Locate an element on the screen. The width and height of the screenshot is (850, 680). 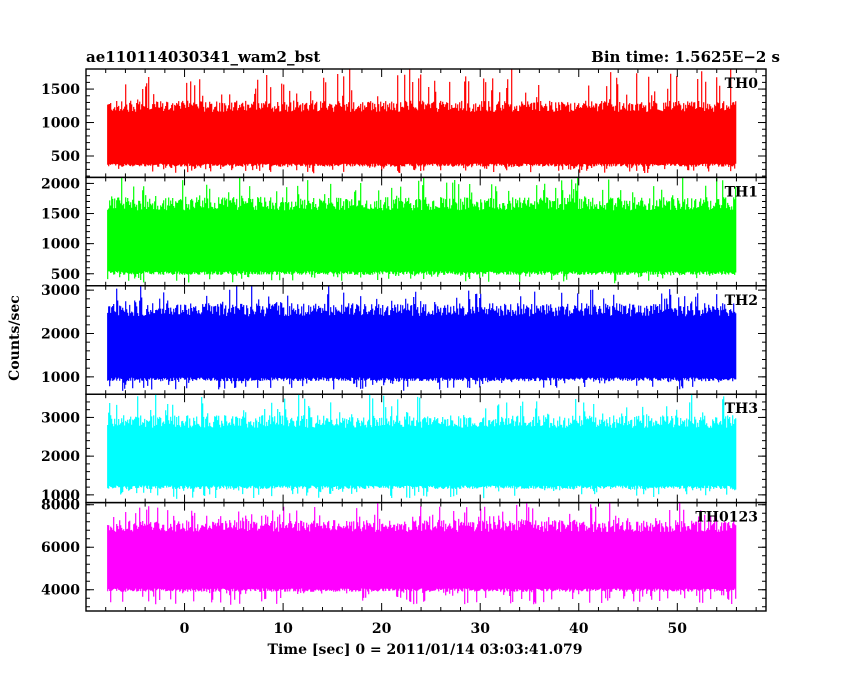
panel-th2: 1000 2000 3000 TH2 is located at coordinates (404, 339).